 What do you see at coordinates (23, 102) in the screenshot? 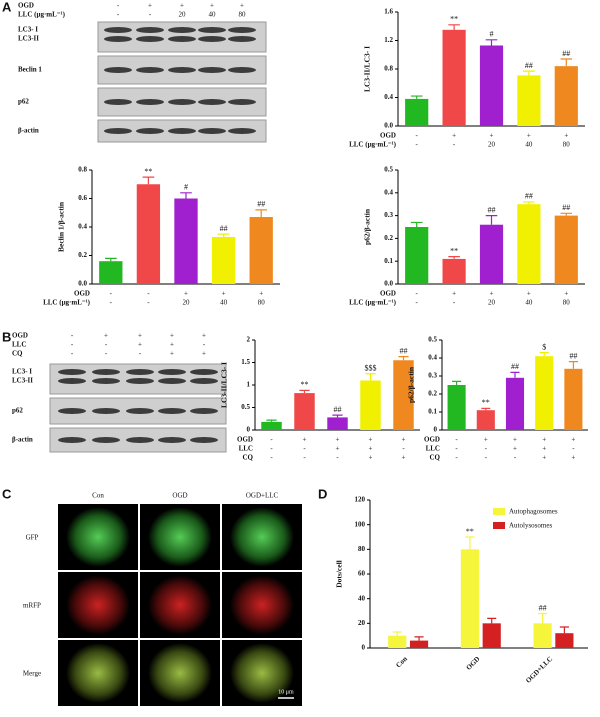
I see `band-label: p62` at bounding box center [23, 102].